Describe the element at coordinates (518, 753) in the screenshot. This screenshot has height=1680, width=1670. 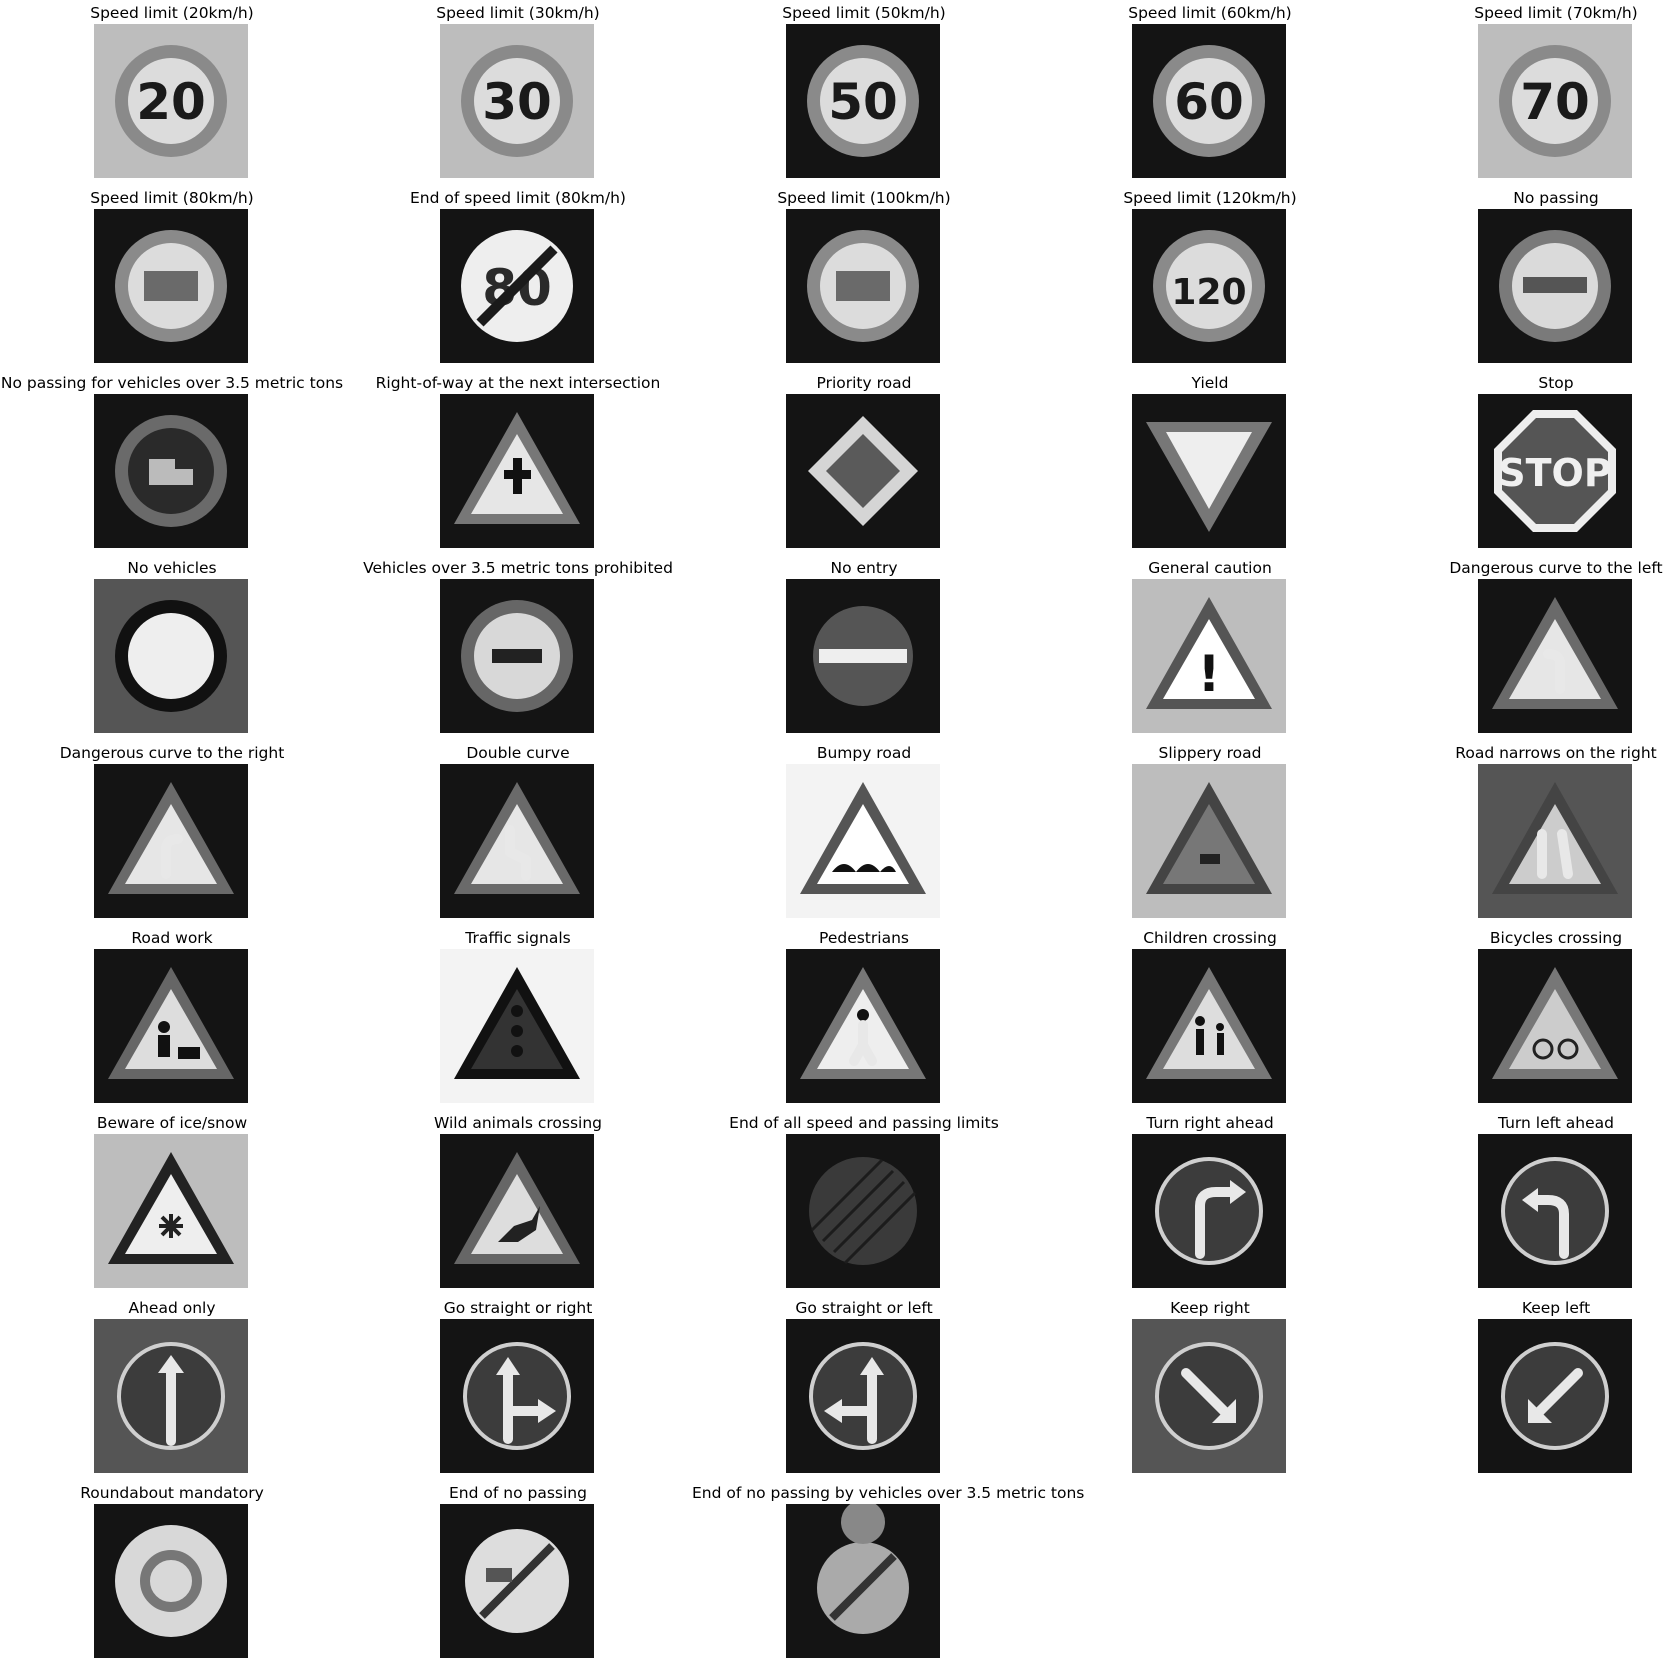
I see `panel-title: Double curve` at that location.